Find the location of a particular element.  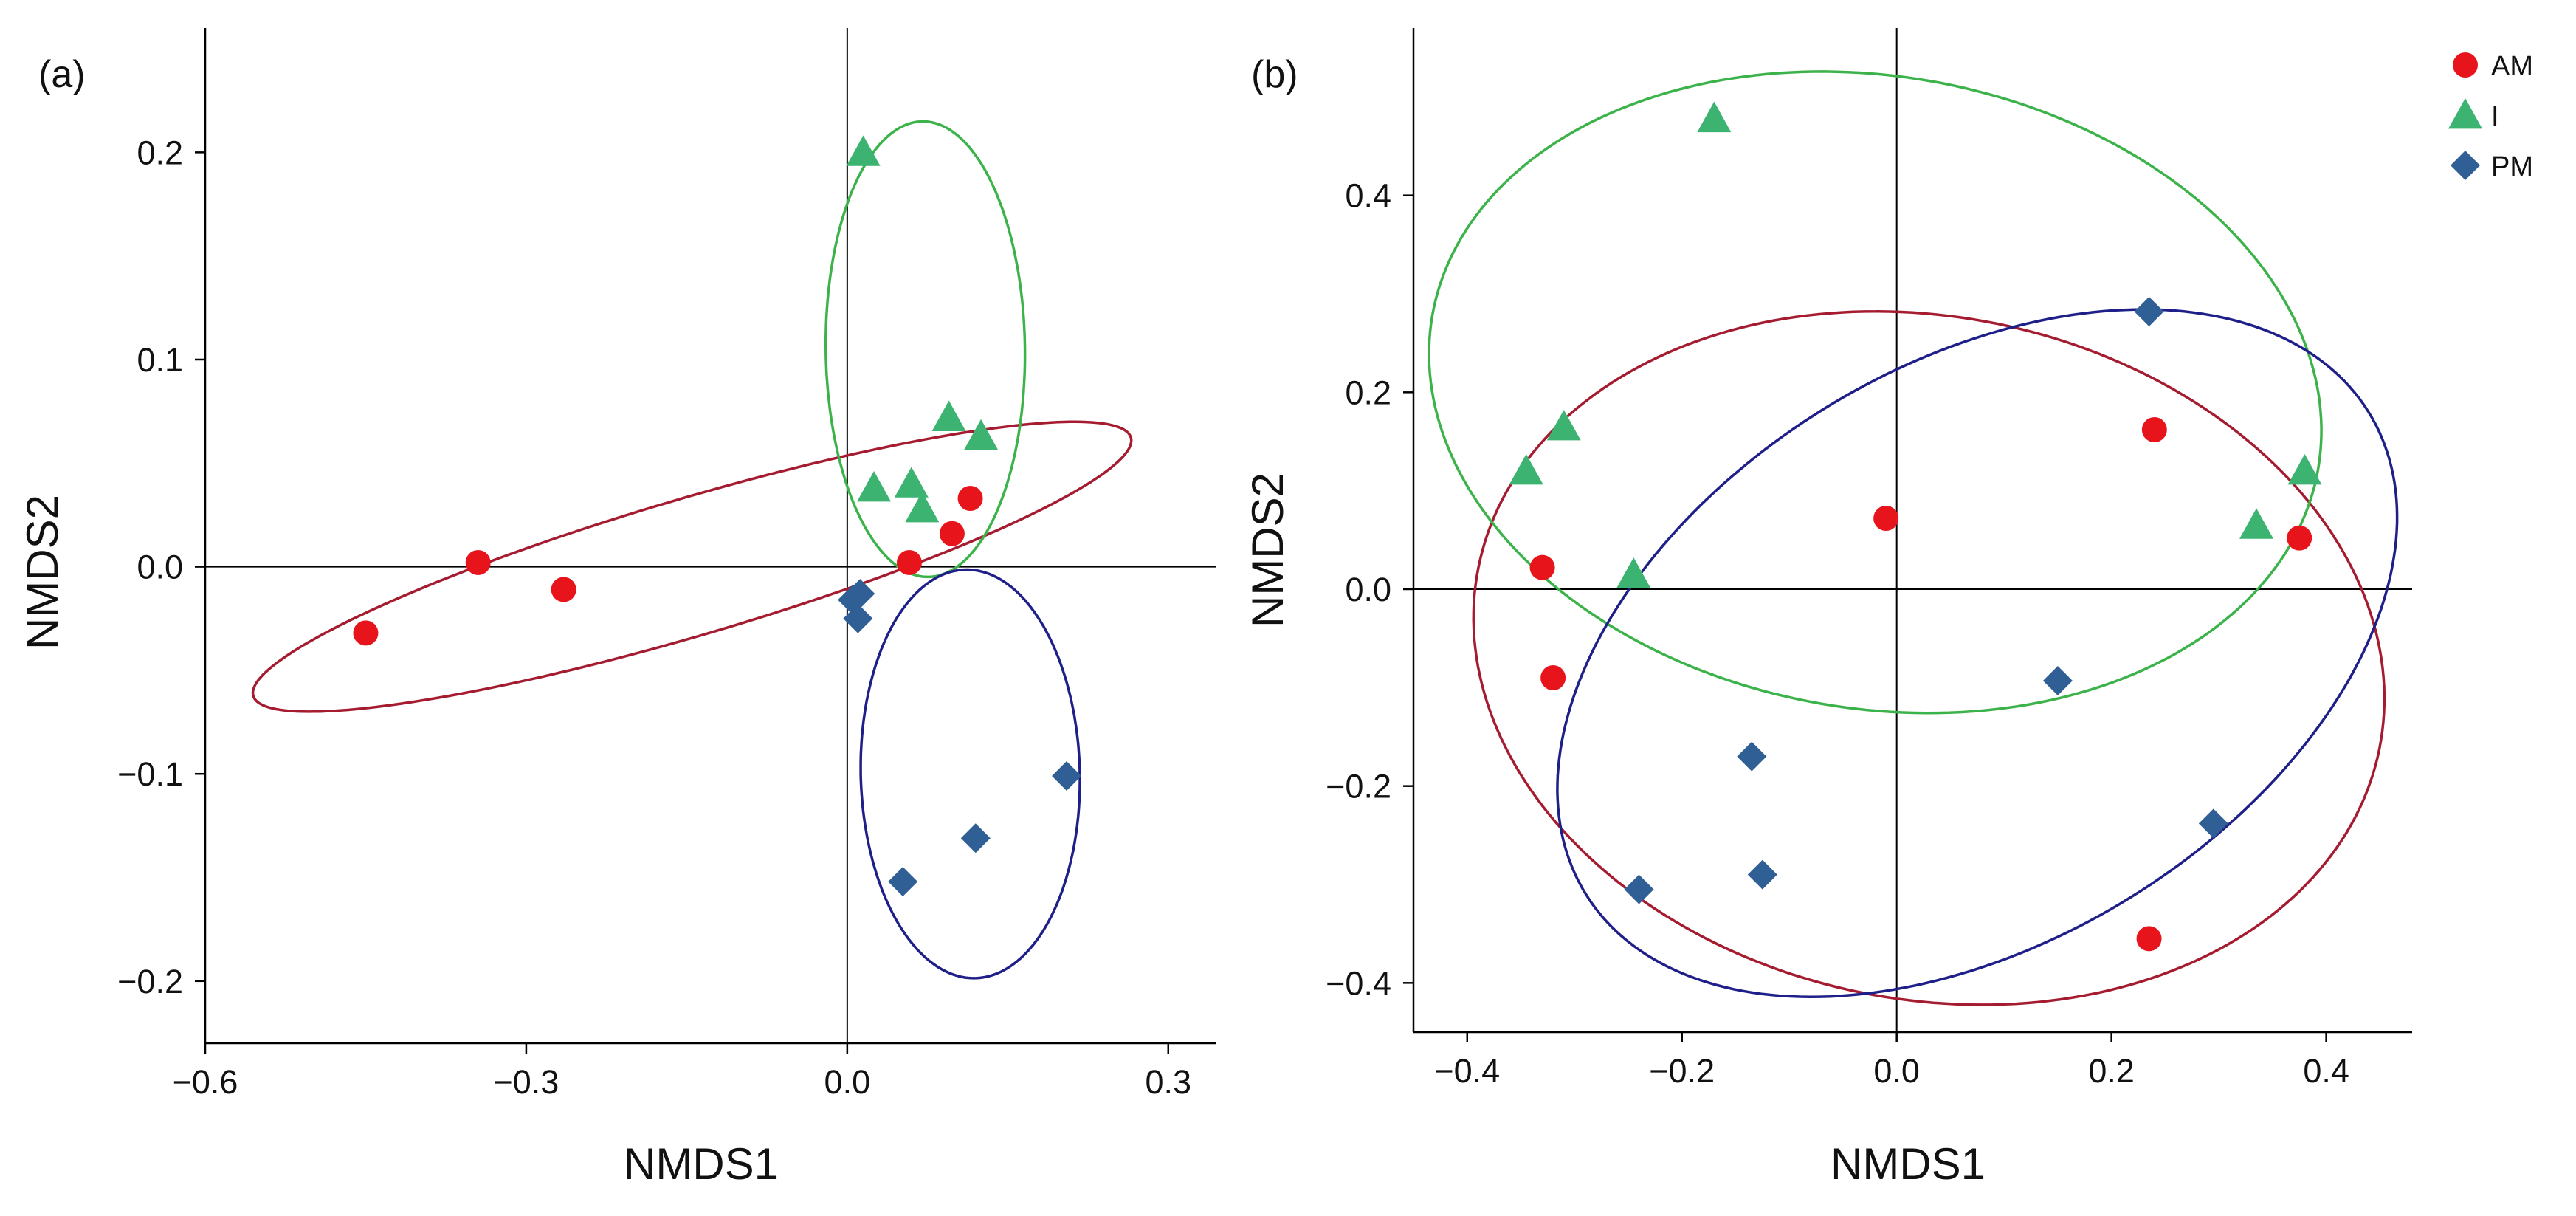

y-tick-label: −0.1 is located at coordinates (150, 774).